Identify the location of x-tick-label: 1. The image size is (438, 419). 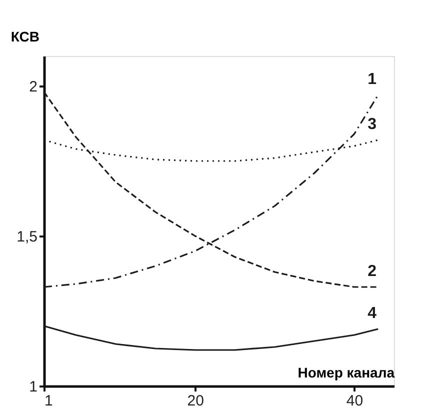
(48, 401).